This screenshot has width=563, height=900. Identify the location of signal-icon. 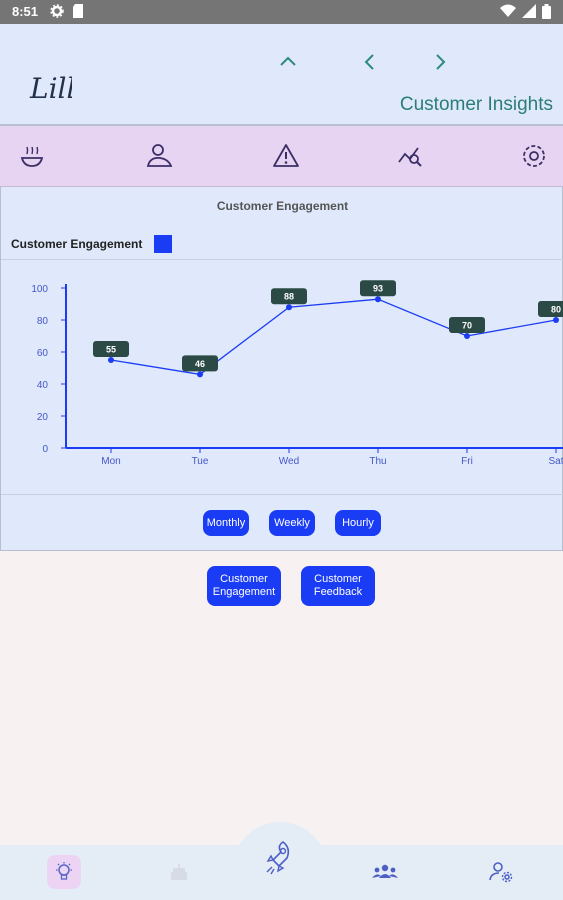
(529, 11).